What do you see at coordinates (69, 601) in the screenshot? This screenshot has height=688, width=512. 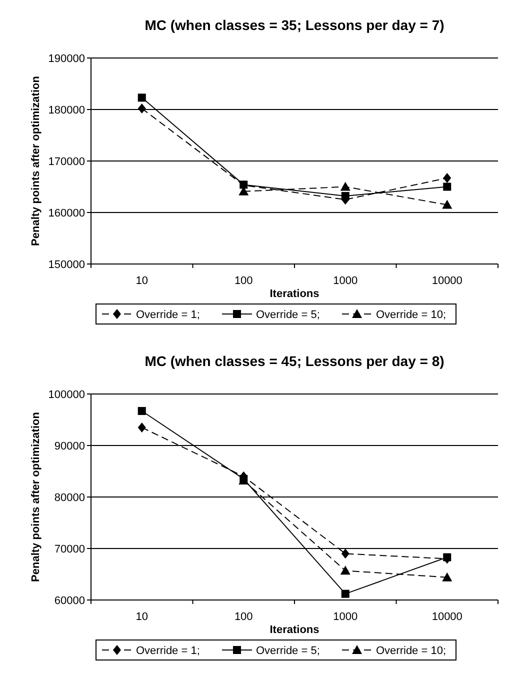 I see `y-tick-label: 60000` at bounding box center [69, 601].